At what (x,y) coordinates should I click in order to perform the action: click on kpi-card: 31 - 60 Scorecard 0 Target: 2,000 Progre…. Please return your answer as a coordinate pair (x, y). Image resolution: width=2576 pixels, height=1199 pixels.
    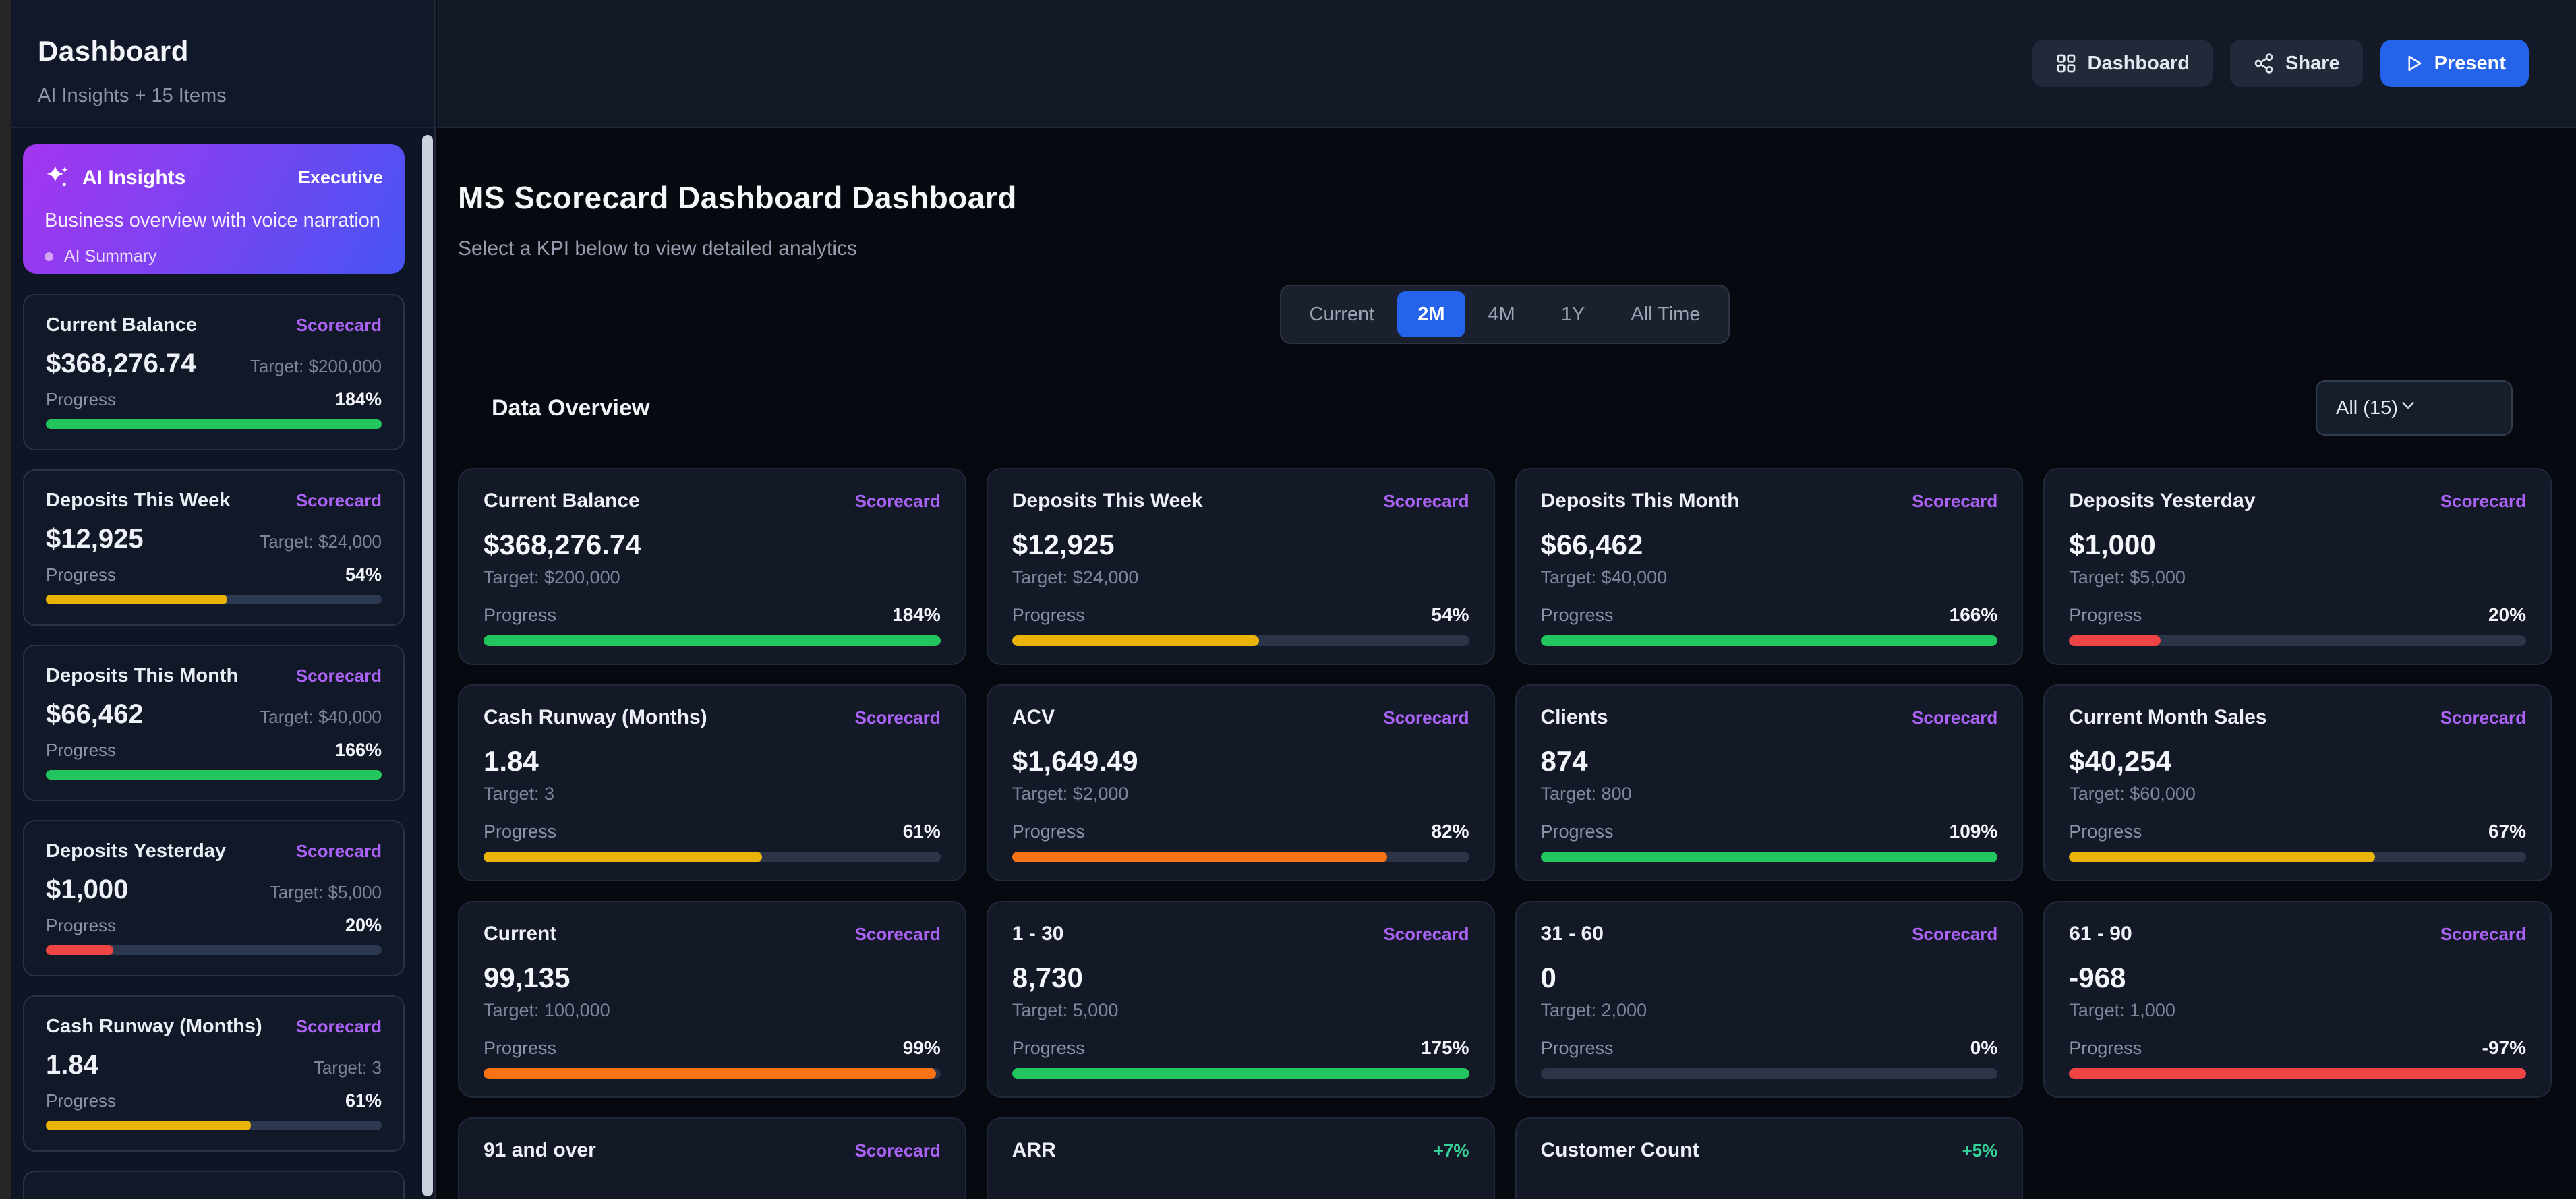
    Looking at the image, I should click on (1770, 999).